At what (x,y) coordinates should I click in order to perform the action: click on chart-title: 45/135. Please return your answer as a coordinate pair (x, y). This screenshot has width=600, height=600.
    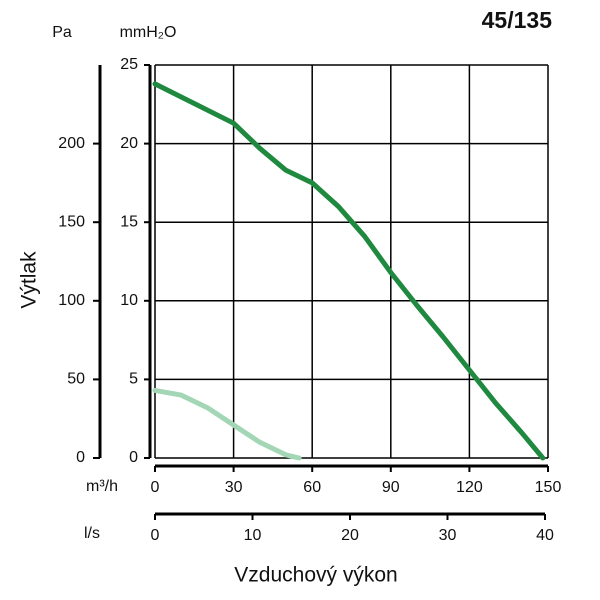
    Looking at the image, I should click on (517, 20).